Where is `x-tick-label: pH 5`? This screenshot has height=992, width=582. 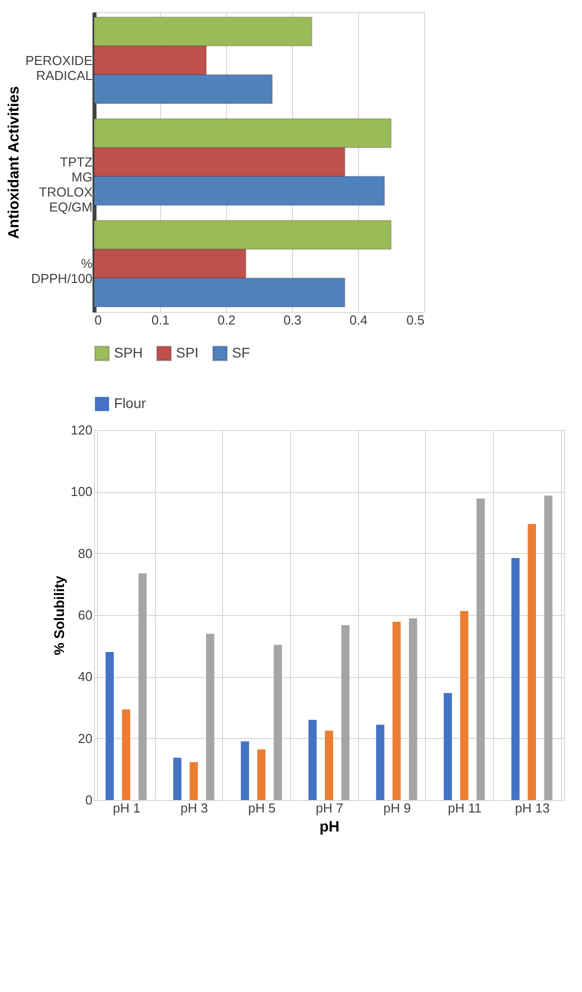
x-tick-label: pH 5 is located at coordinates (262, 808).